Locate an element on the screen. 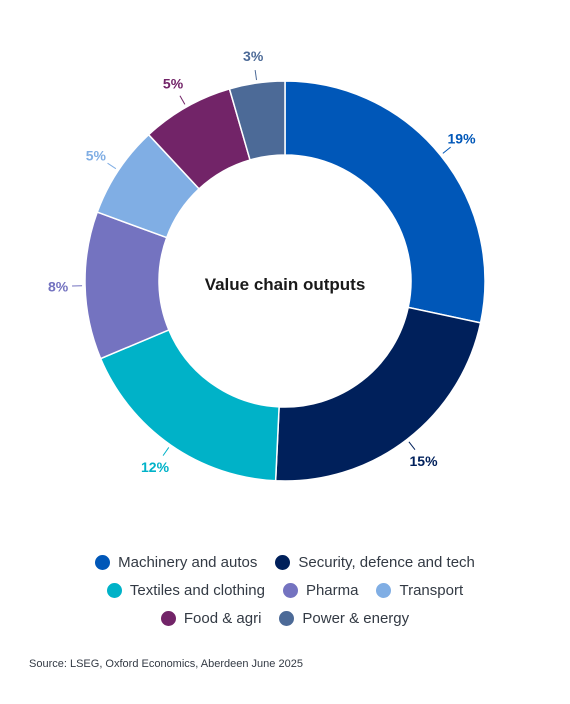 This screenshot has height=704, width=570. legend-label: Pharma is located at coordinates (332, 590).